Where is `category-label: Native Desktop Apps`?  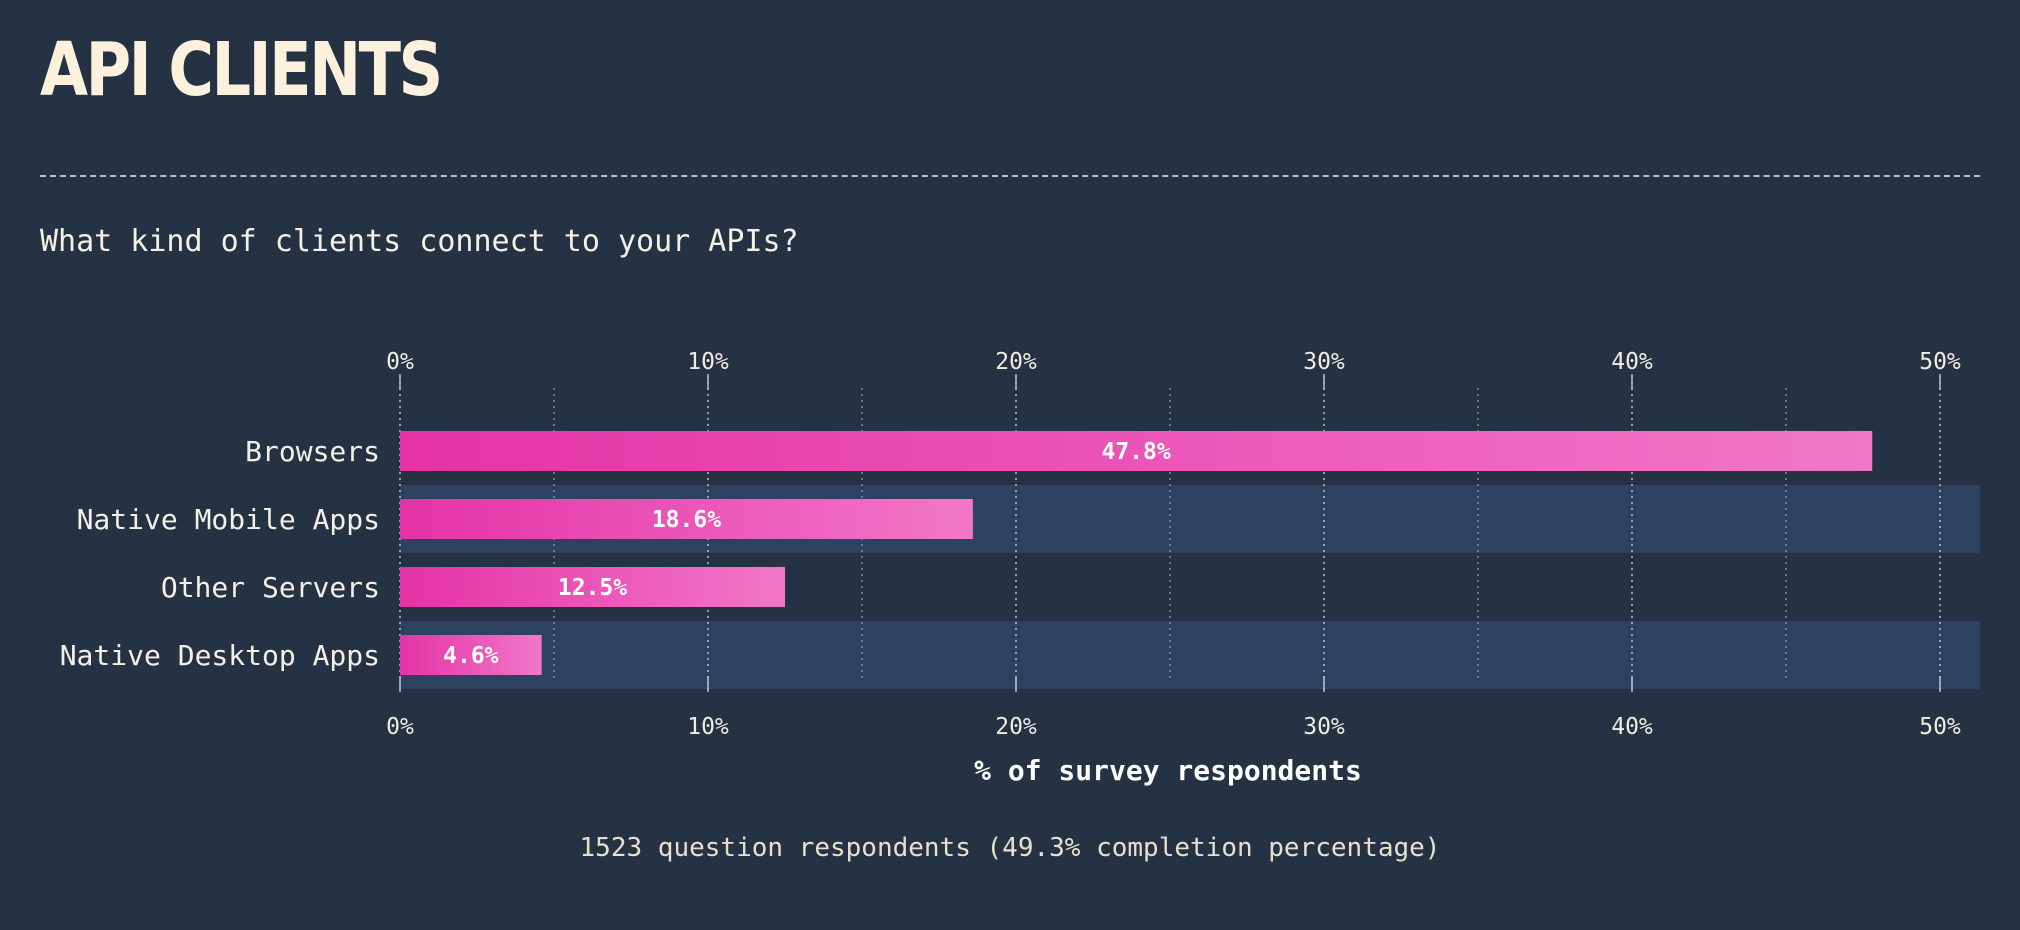
category-label: Native Desktop Apps is located at coordinates (220, 655).